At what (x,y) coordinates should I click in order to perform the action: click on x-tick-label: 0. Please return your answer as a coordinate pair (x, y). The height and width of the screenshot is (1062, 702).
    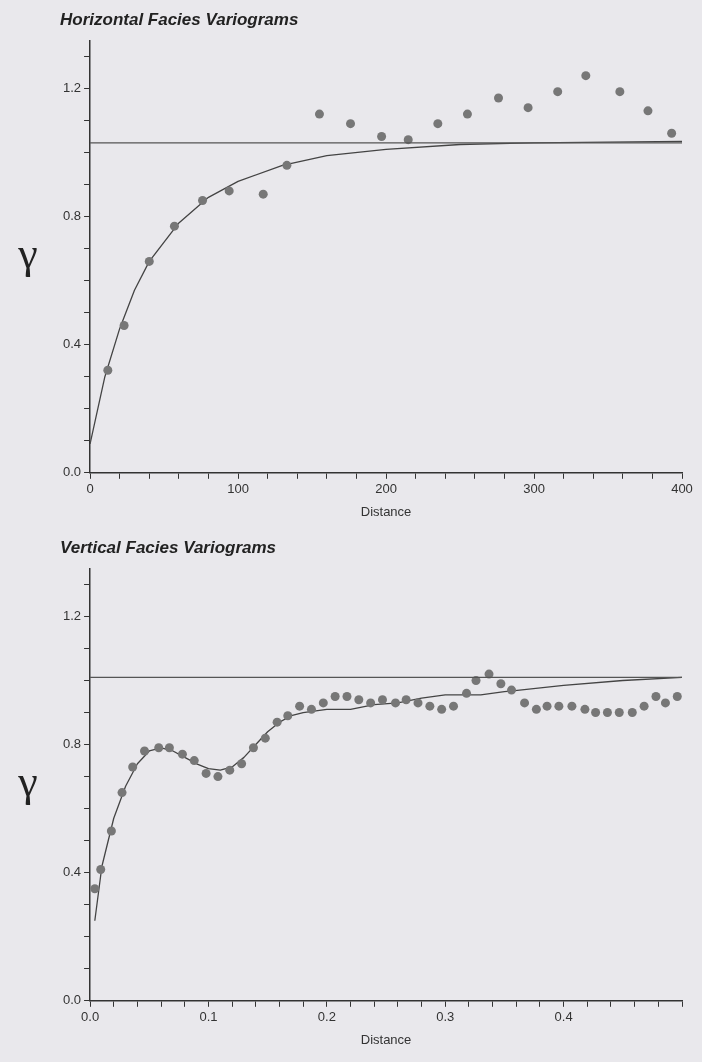
    Looking at the image, I should click on (90, 489).